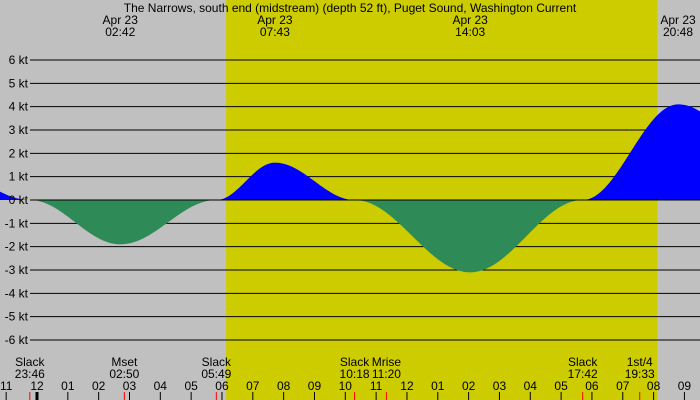 Image resolution: width=700 pixels, height=400 pixels. What do you see at coordinates (19, 107) in the screenshot?
I see `y-tick-label: 4 kt` at bounding box center [19, 107].